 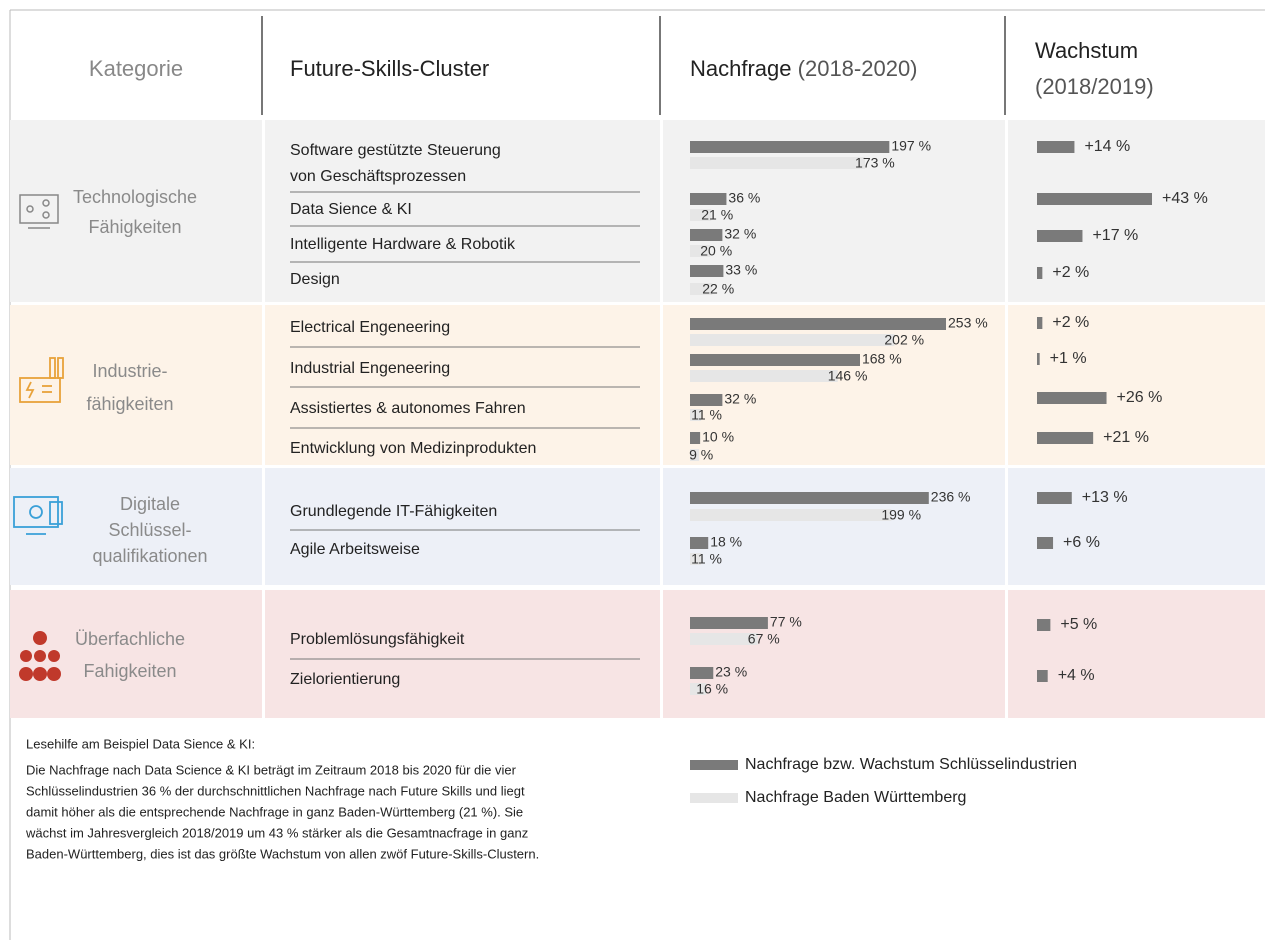 I want to click on row-label: Software gestützte Steuerung, so click(x=395, y=150).